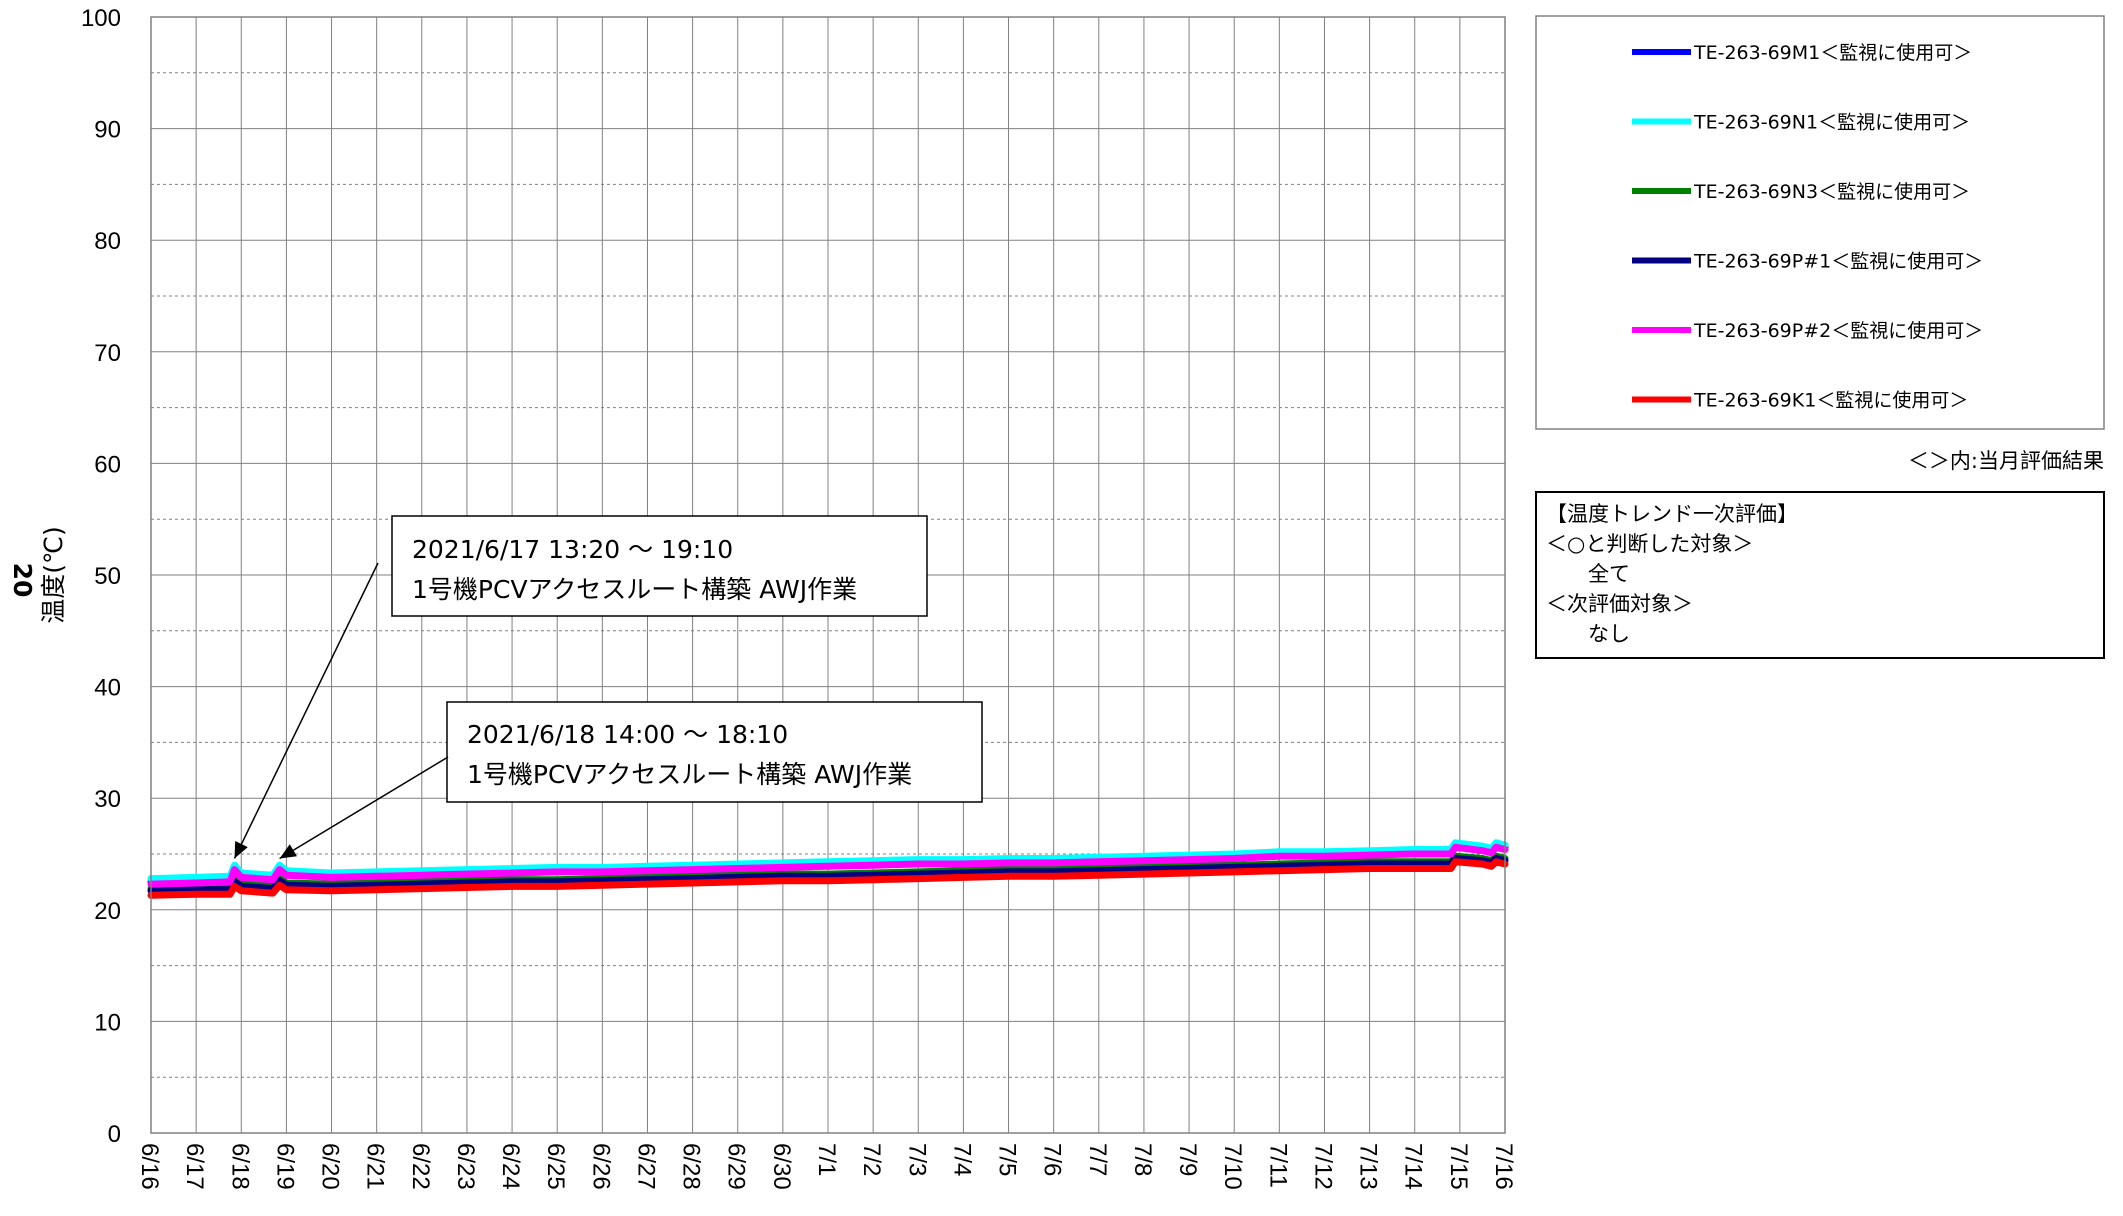 This screenshot has height=1216, width=2123. Describe the element at coordinates (1413, 1166) in the screenshot. I see `x-tick-label: 7/14` at that location.